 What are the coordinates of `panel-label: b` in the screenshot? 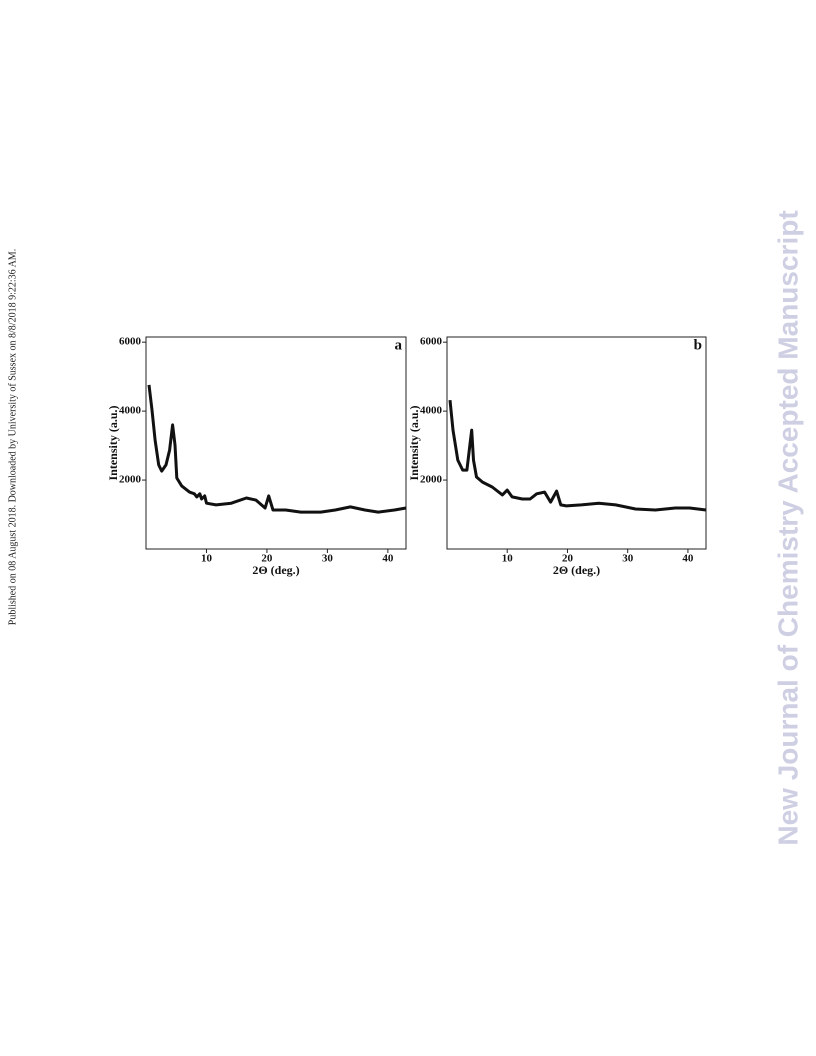 It's located at (698, 345).